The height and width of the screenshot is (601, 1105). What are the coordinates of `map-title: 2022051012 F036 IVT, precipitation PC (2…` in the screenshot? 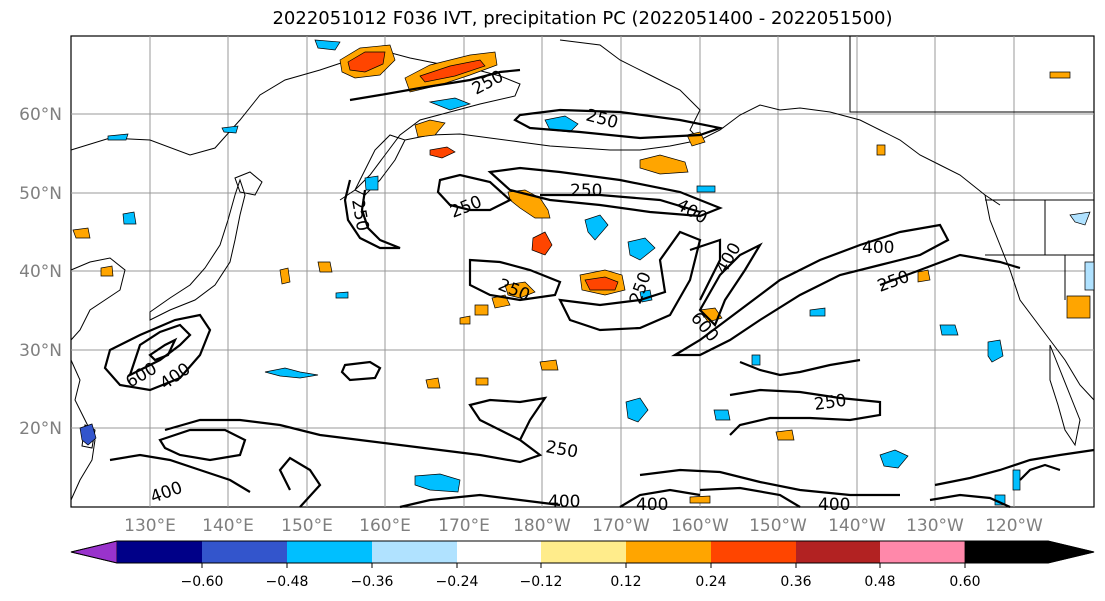 It's located at (582, 18).